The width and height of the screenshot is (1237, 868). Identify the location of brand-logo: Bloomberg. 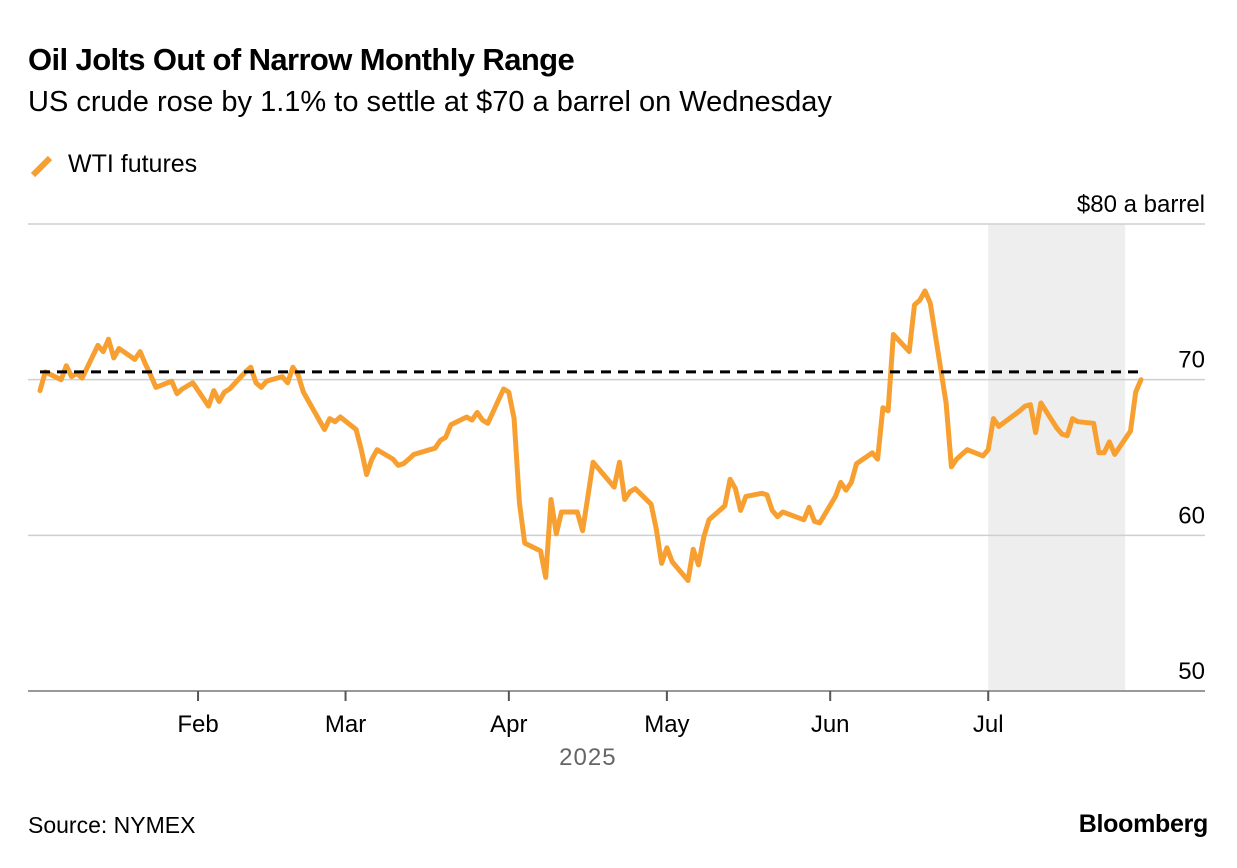
(1143, 824).